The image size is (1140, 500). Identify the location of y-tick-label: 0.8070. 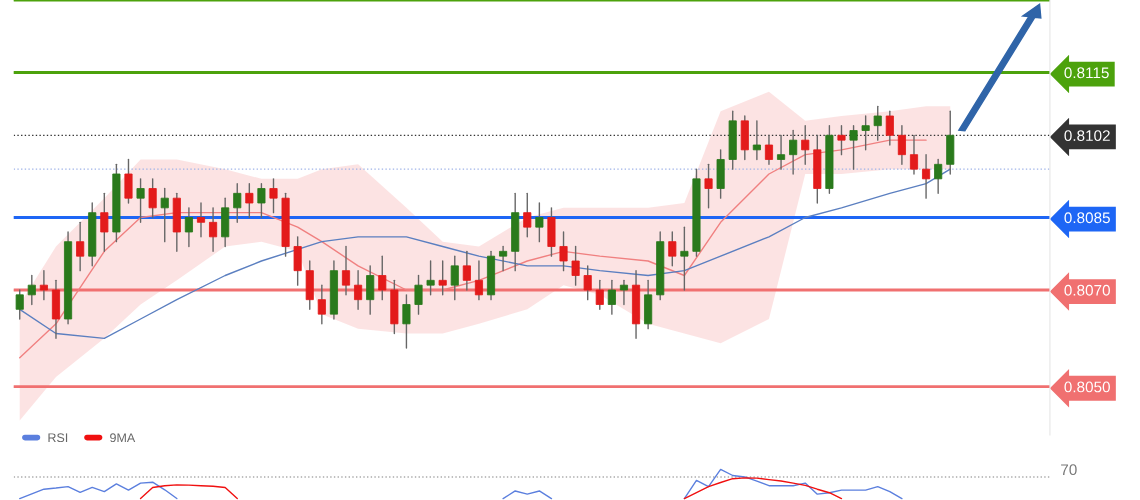
(1087, 290).